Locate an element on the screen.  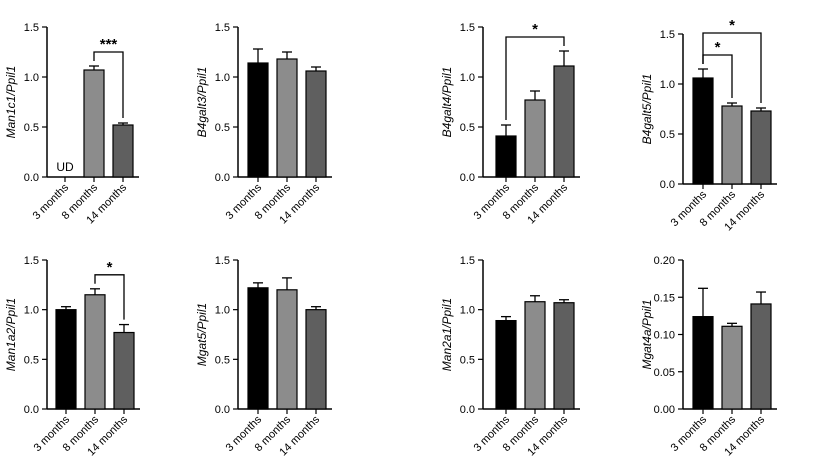
y-tick-label: 0.15 is located at coordinates (664, 298).